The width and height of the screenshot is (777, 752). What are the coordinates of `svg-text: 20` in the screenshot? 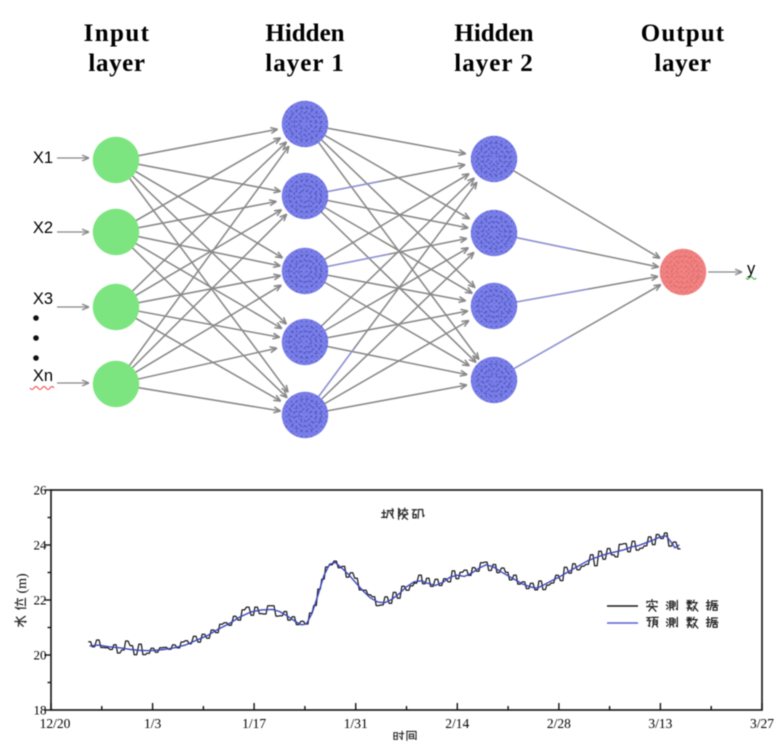 It's located at (40, 655).